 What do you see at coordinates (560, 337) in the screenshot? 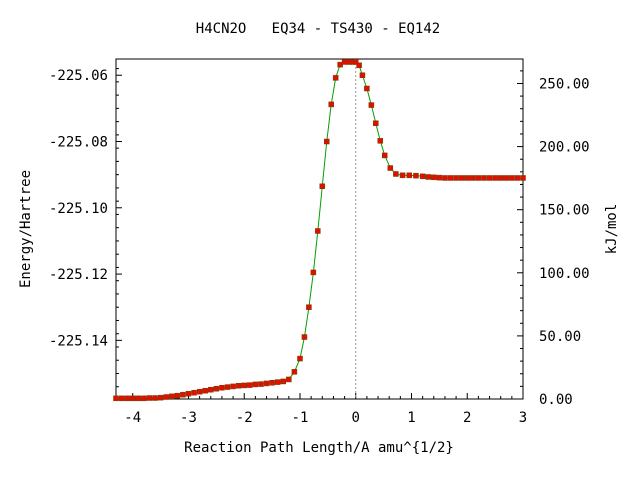
I see `y2-tick-label: 50.00` at bounding box center [560, 337].